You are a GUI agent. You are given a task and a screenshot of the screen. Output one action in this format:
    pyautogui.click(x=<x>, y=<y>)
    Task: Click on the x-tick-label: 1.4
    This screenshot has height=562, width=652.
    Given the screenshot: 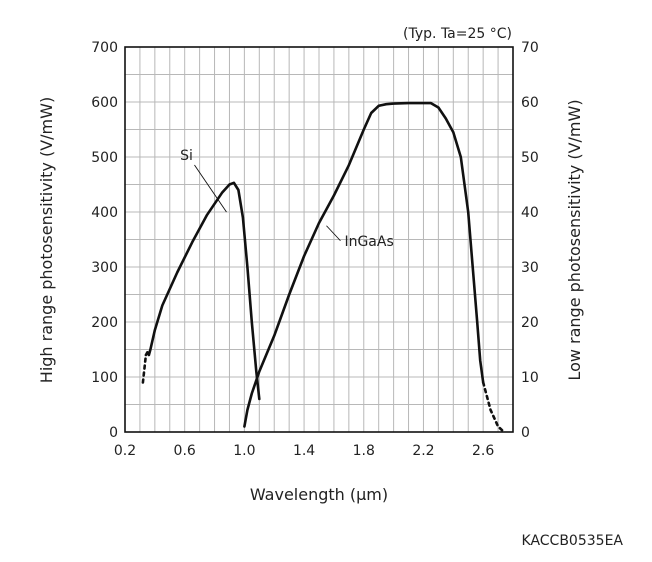 What is the action you would take?
    pyautogui.click(x=304, y=451)
    